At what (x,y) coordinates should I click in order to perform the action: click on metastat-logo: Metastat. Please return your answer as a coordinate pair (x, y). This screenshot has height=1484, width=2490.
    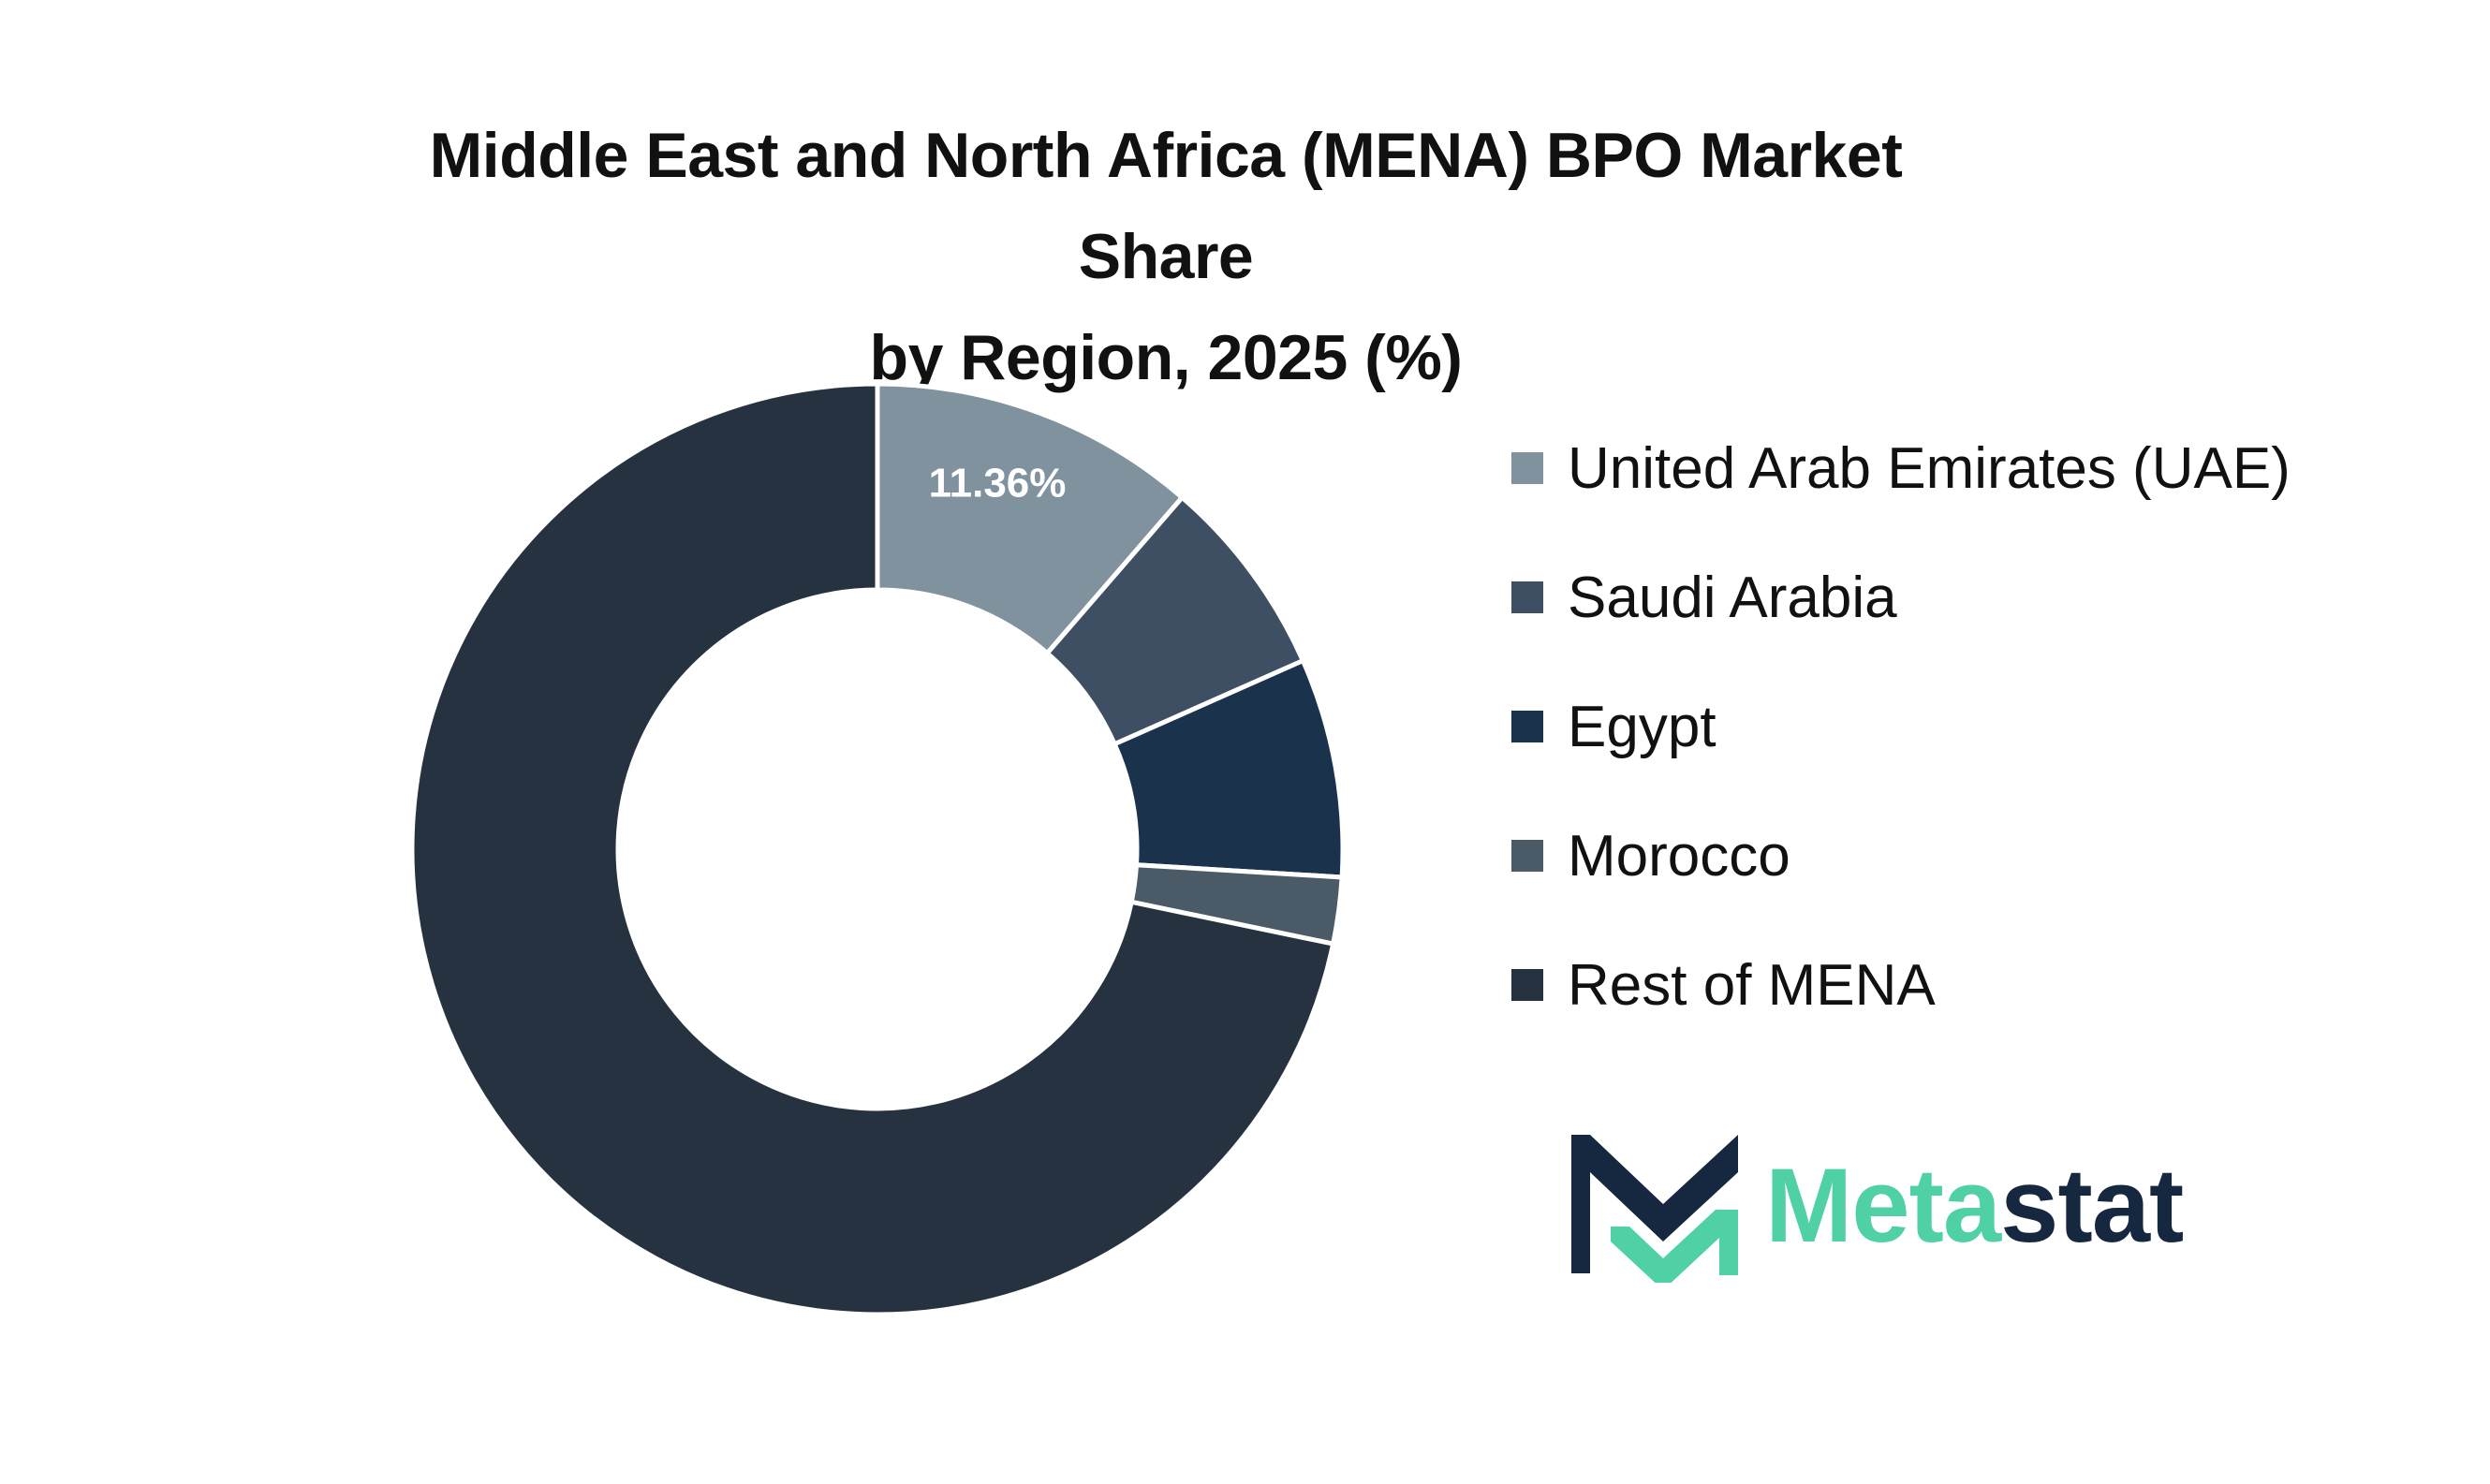
    Looking at the image, I should click on (1920, 1207).